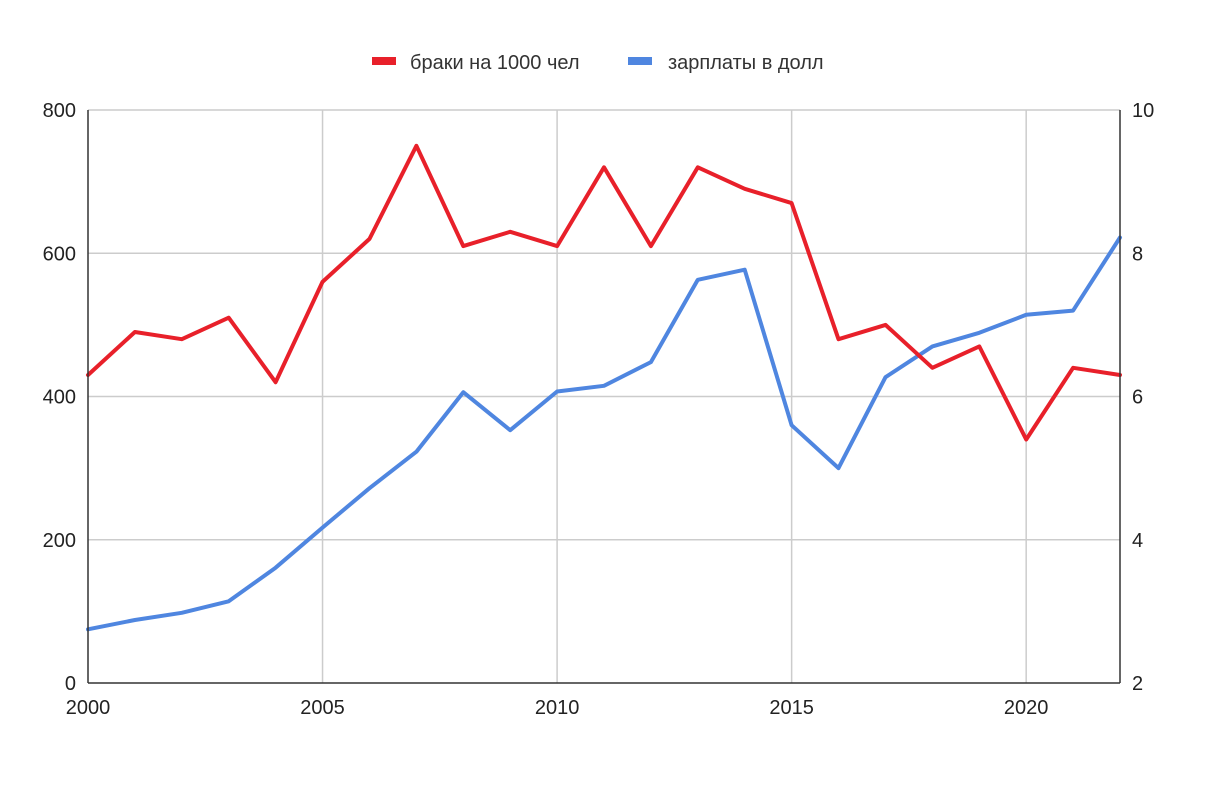 The image size is (1228, 800). Describe the element at coordinates (59, 111) in the screenshot. I see `y-left-tick-label: 800` at that location.